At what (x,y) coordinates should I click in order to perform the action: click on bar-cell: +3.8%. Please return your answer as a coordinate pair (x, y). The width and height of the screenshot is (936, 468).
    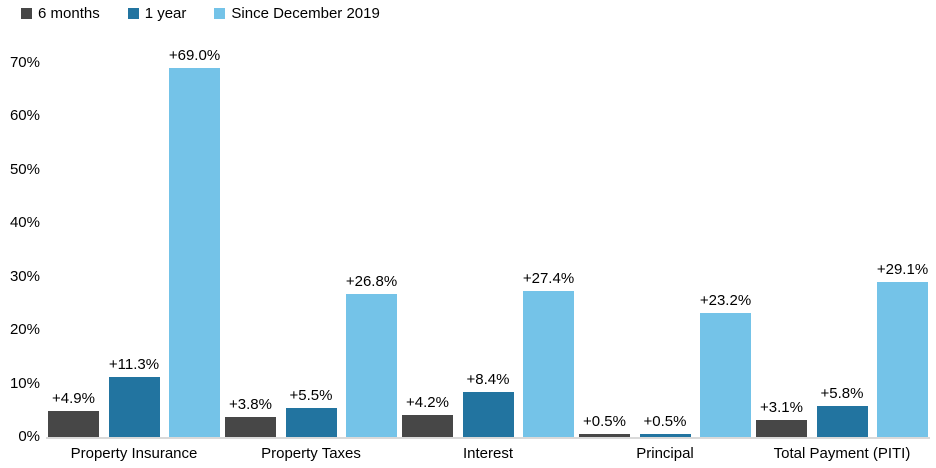
    Looking at the image, I should click on (250, 416).